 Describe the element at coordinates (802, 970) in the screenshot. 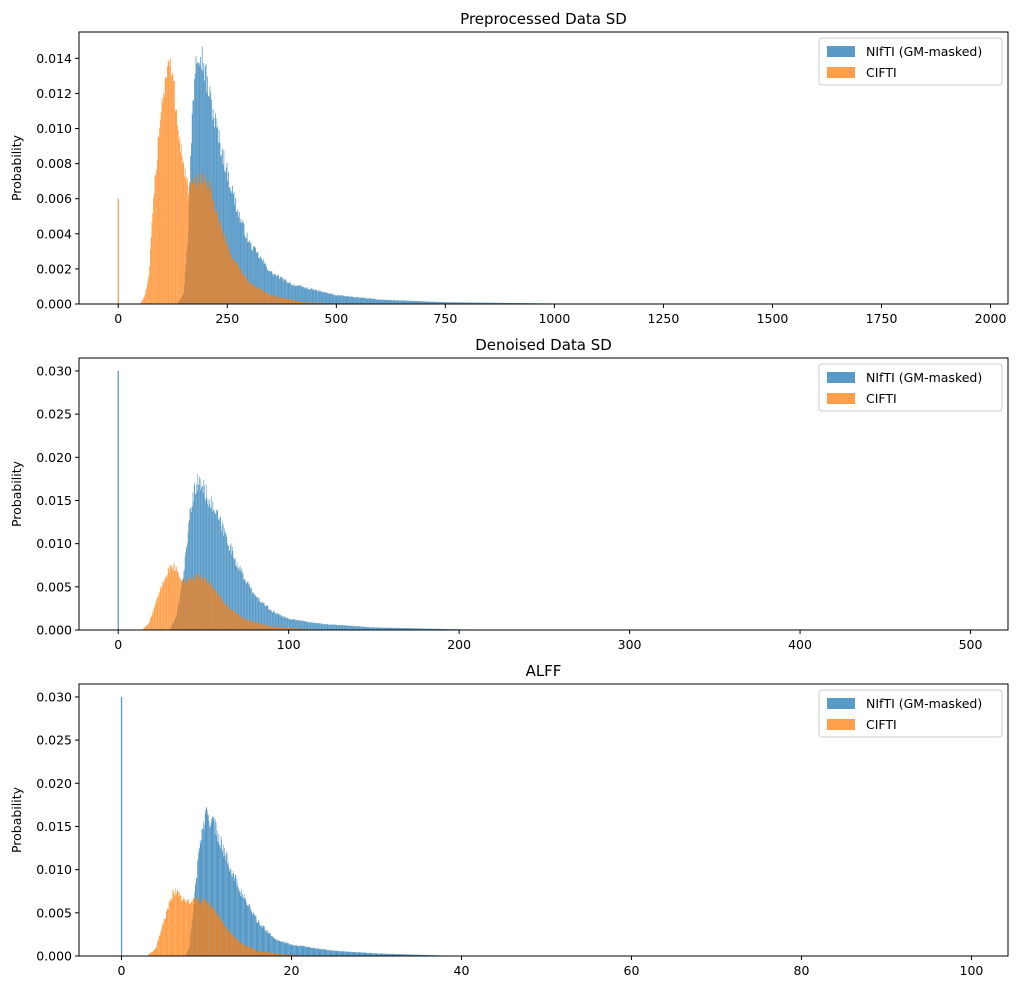

I see `x-tick-label: 80` at that location.